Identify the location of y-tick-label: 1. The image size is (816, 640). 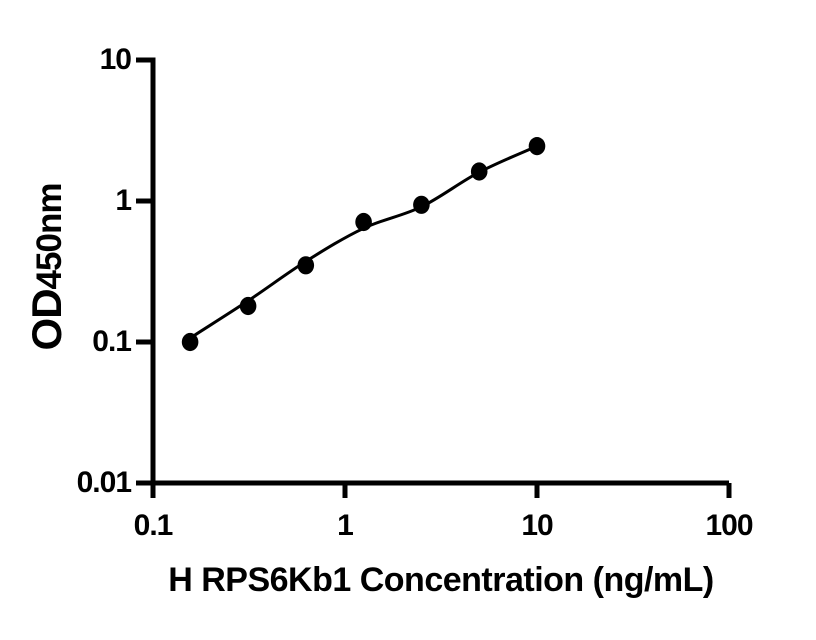
(123, 200).